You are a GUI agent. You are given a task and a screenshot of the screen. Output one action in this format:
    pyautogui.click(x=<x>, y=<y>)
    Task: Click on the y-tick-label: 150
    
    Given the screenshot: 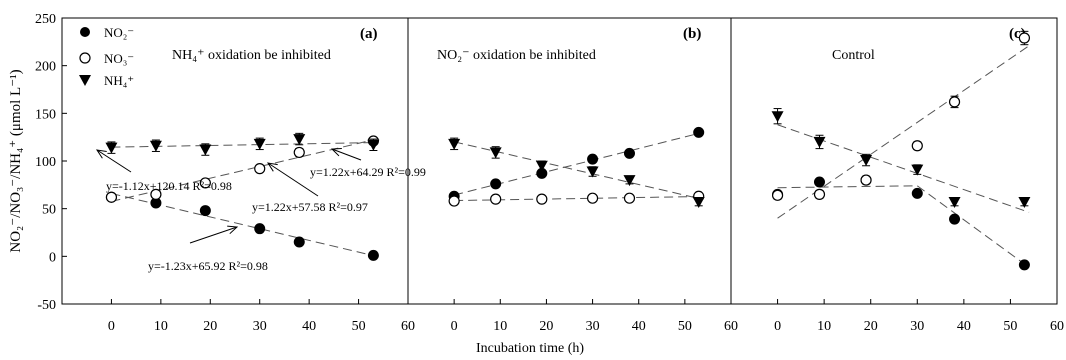 What is the action you would take?
    pyautogui.click(x=45, y=114)
    